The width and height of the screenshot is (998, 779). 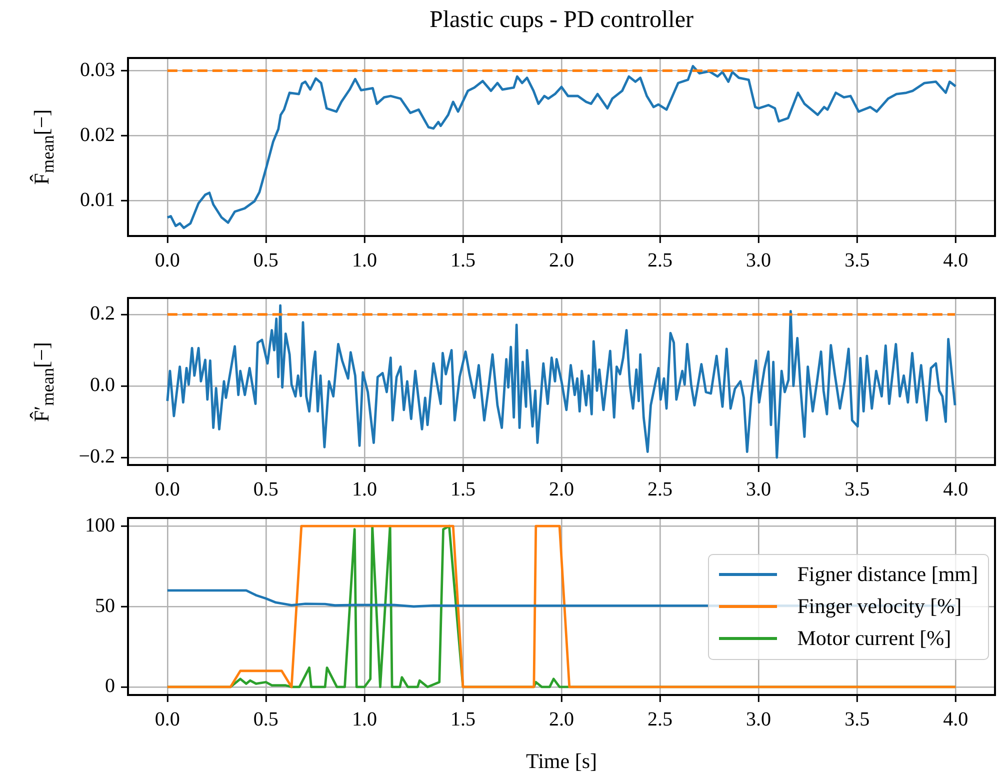 I want to click on y-tick-label: 0.02, so click(x=97, y=135).